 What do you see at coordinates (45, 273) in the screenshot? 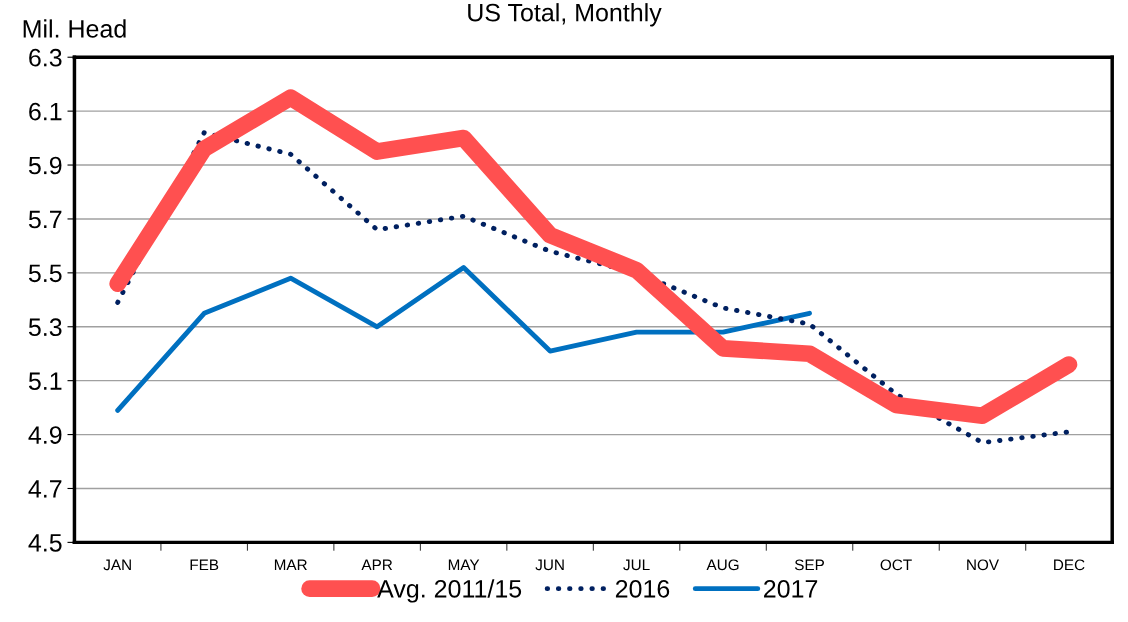
I see `y-tick-label: 5.5` at bounding box center [45, 273].